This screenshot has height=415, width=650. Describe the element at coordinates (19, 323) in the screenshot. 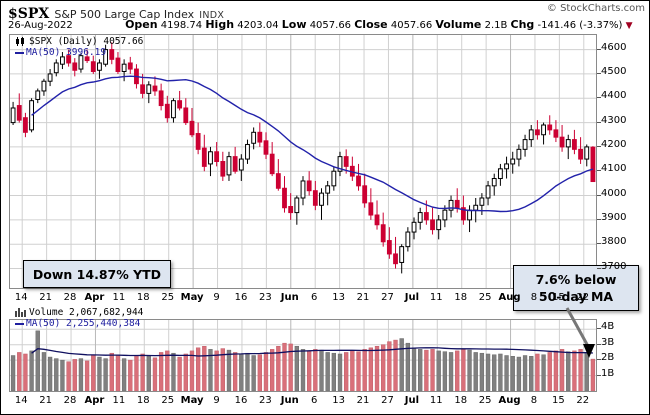

I see `volume-ma-swatch-icon` at that location.